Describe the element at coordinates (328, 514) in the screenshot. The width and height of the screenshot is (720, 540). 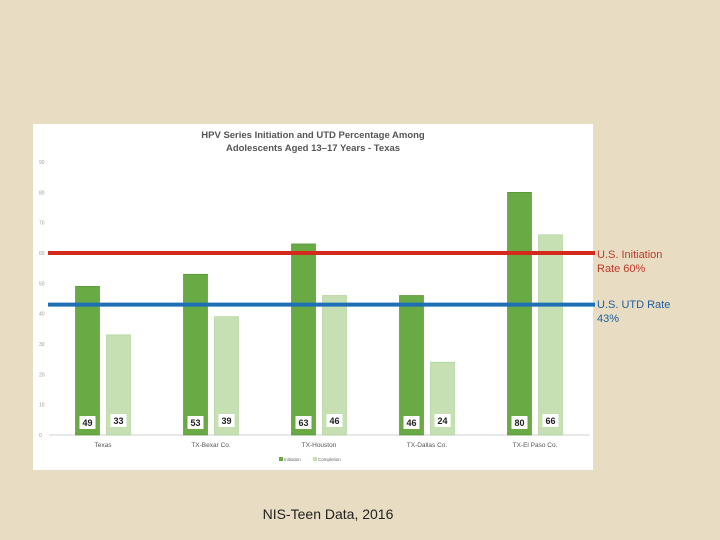
I see `source-caption: NIS-Teen Data, 2016` at that location.